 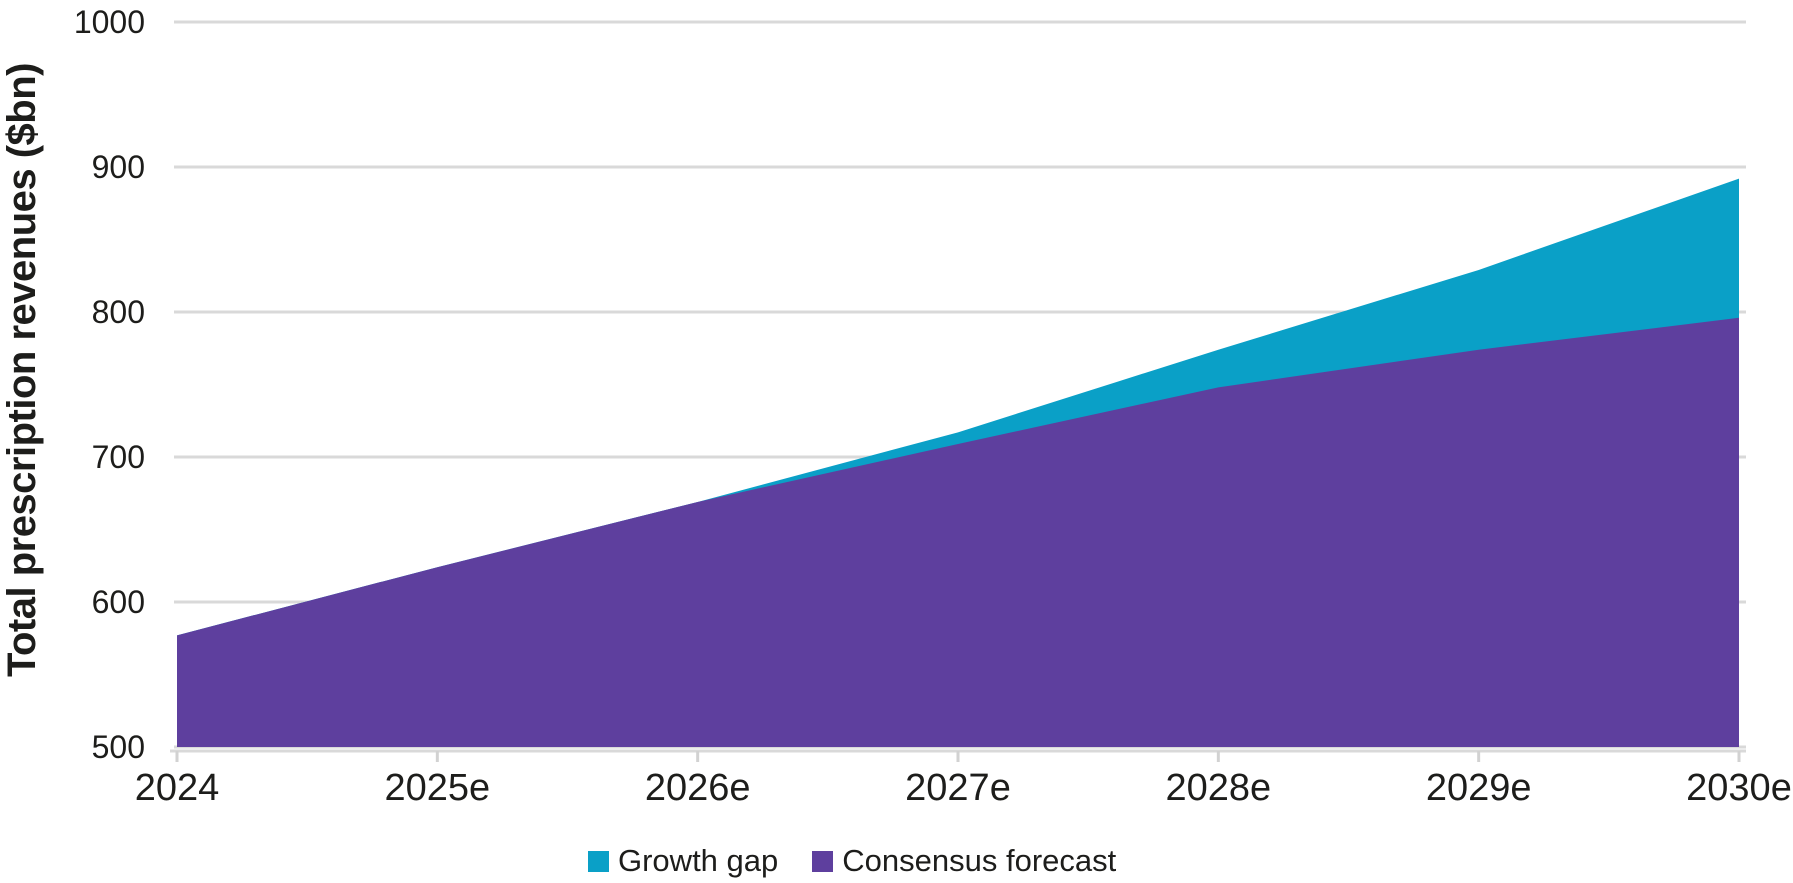 What do you see at coordinates (118, 457) in the screenshot?
I see `y-tick-label-700: 700` at bounding box center [118, 457].